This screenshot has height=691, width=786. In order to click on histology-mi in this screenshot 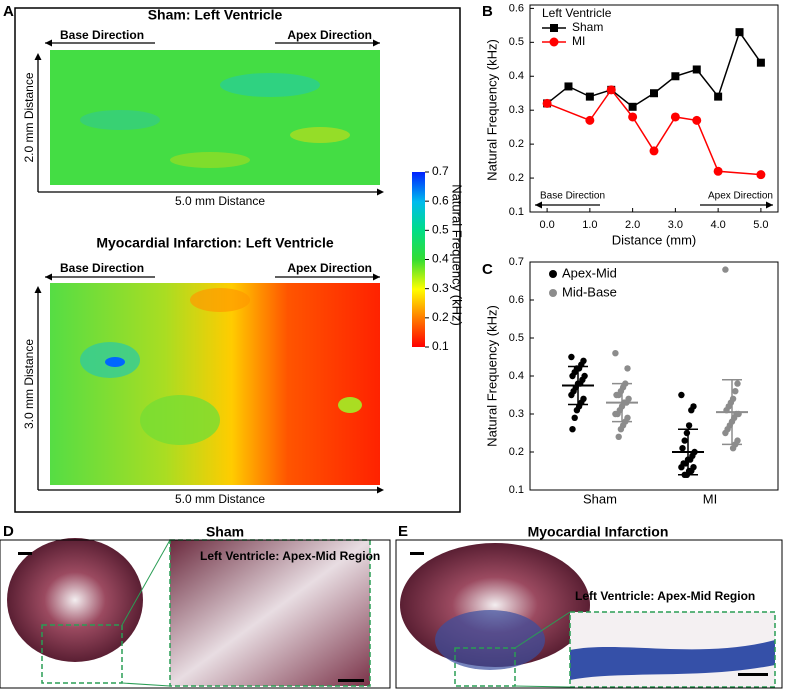, I will do `click(588, 615)`.